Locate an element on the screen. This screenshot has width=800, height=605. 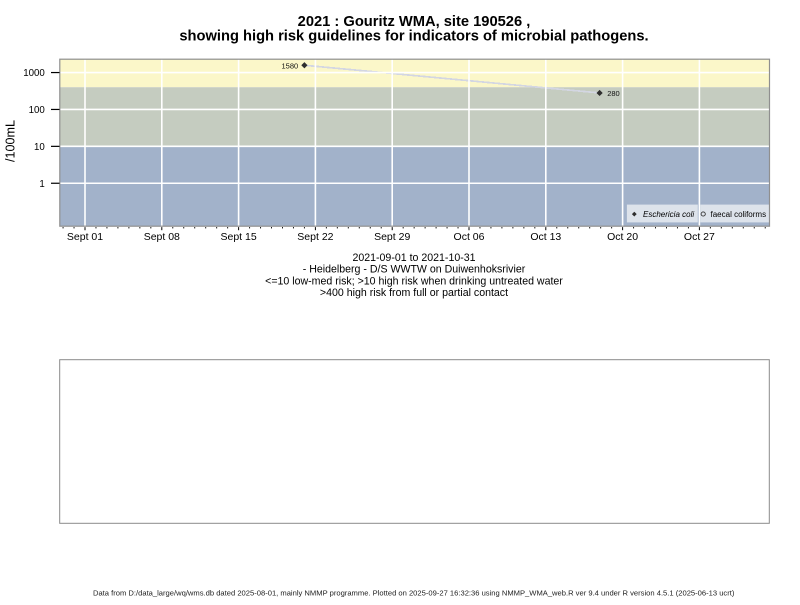
svg-text:2021 : Gouritz WMA, site 19052: 2021 : Gouritz WMA, site 190526 , is located at coordinates (414, 22).